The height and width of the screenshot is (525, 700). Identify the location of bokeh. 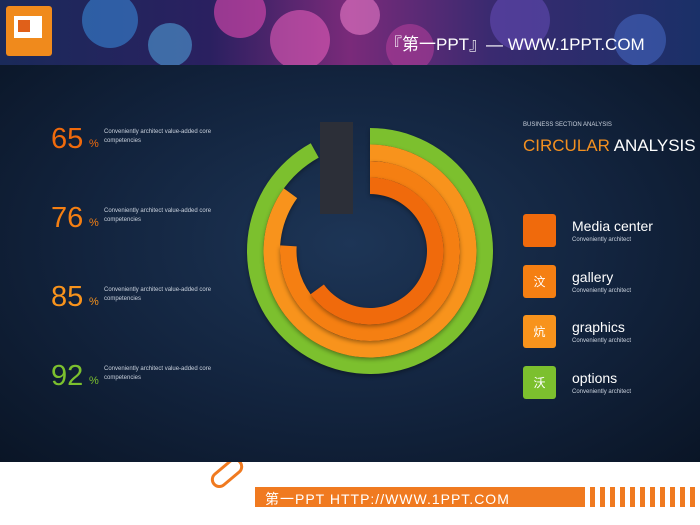
(336, 32).